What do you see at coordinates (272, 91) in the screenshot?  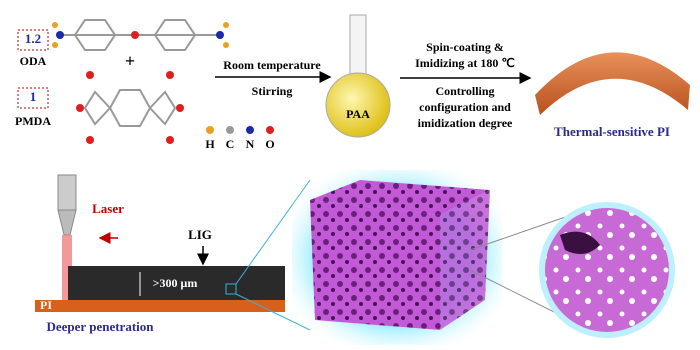 I see `step-label: Stirring` at bounding box center [272, 91].